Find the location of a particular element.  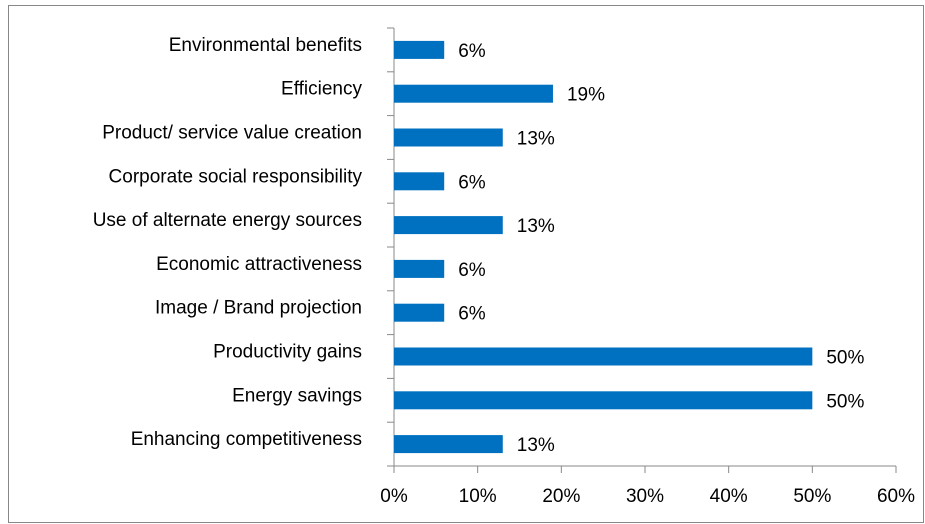

x-tick-label: 40% is located at coordinates (729, 496).